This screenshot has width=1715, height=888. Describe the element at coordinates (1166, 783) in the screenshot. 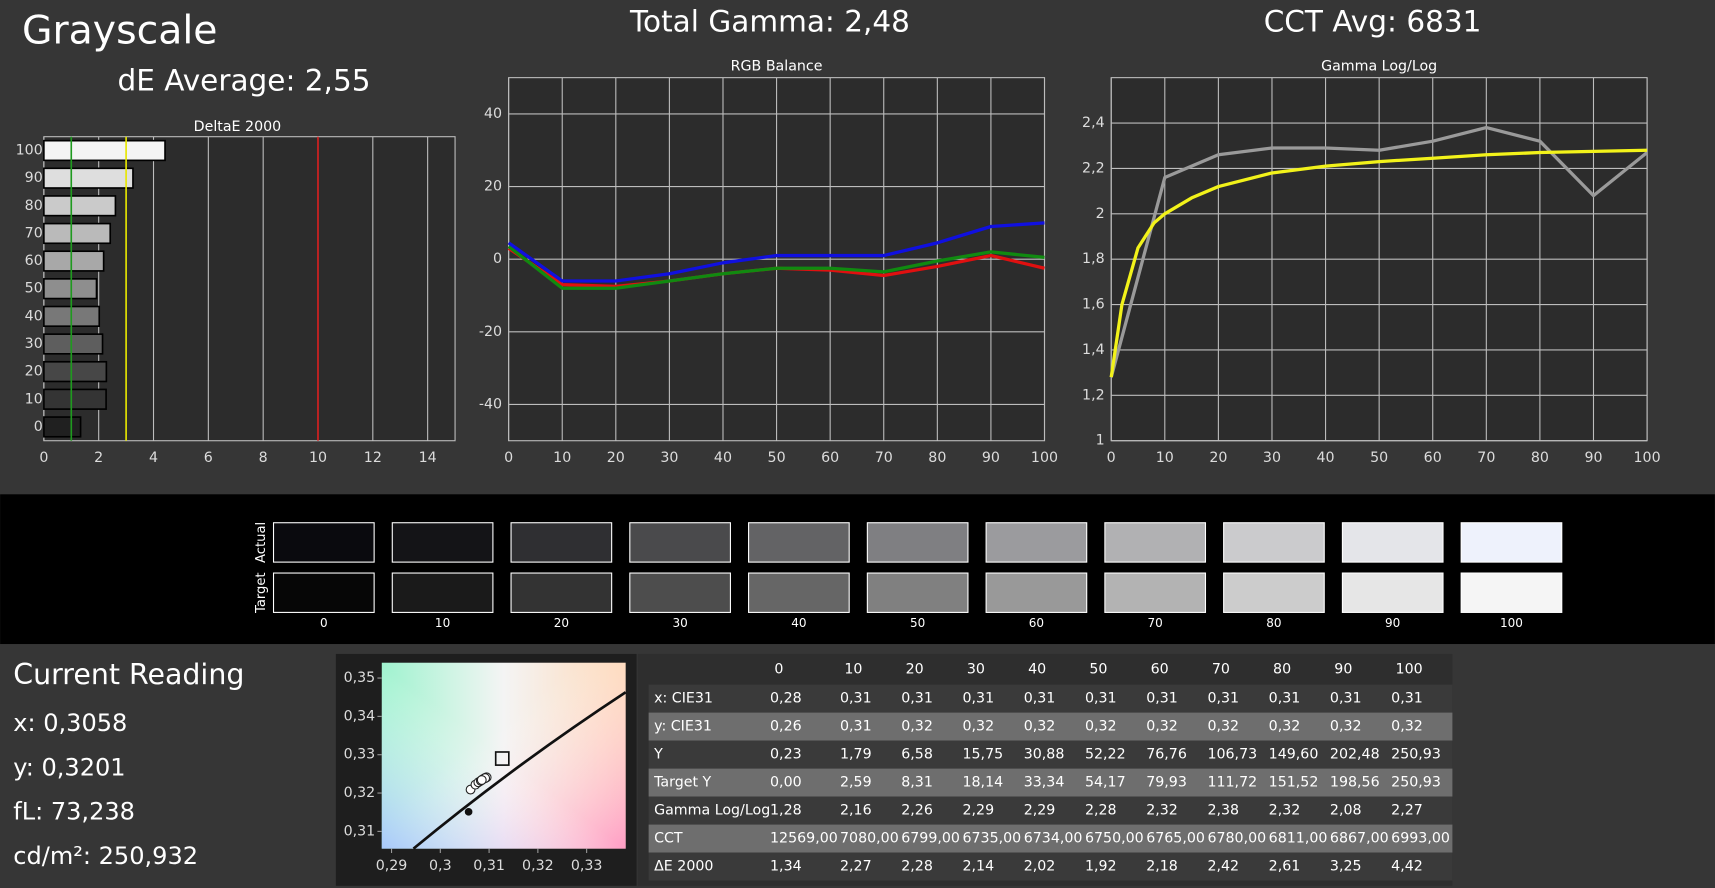

I see `table-cell: 79,93` at that location.